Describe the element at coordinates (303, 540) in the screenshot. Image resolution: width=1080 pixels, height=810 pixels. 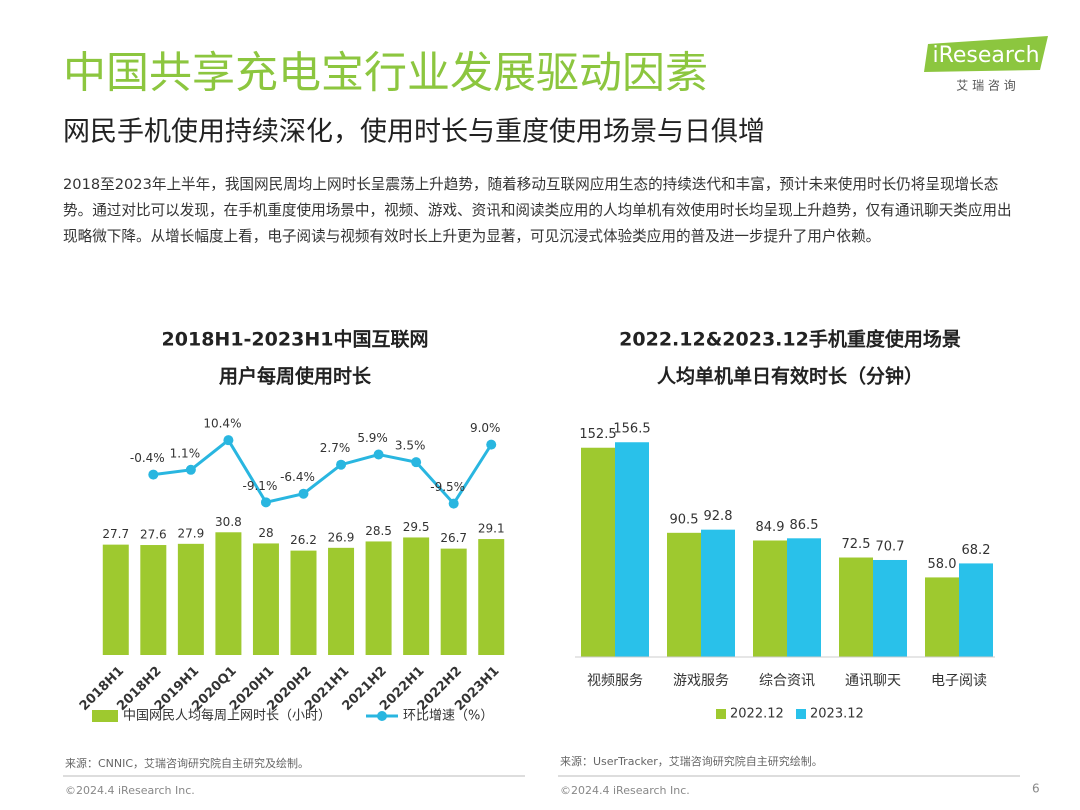
I see `bar-label: 26.2` at that location.